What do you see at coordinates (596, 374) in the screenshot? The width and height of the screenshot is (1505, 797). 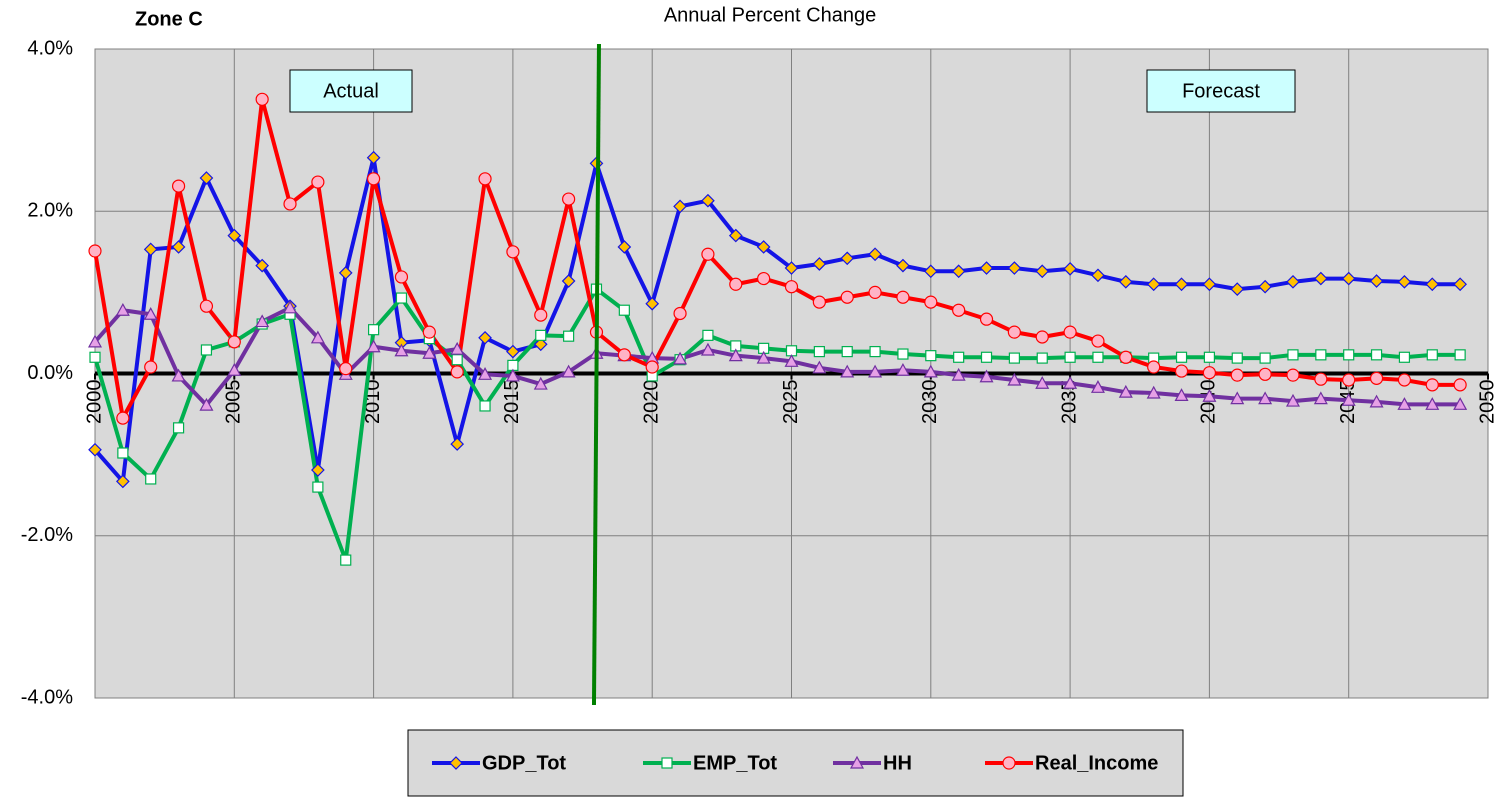 I see `divider-line` at bounding box center [596, 374].